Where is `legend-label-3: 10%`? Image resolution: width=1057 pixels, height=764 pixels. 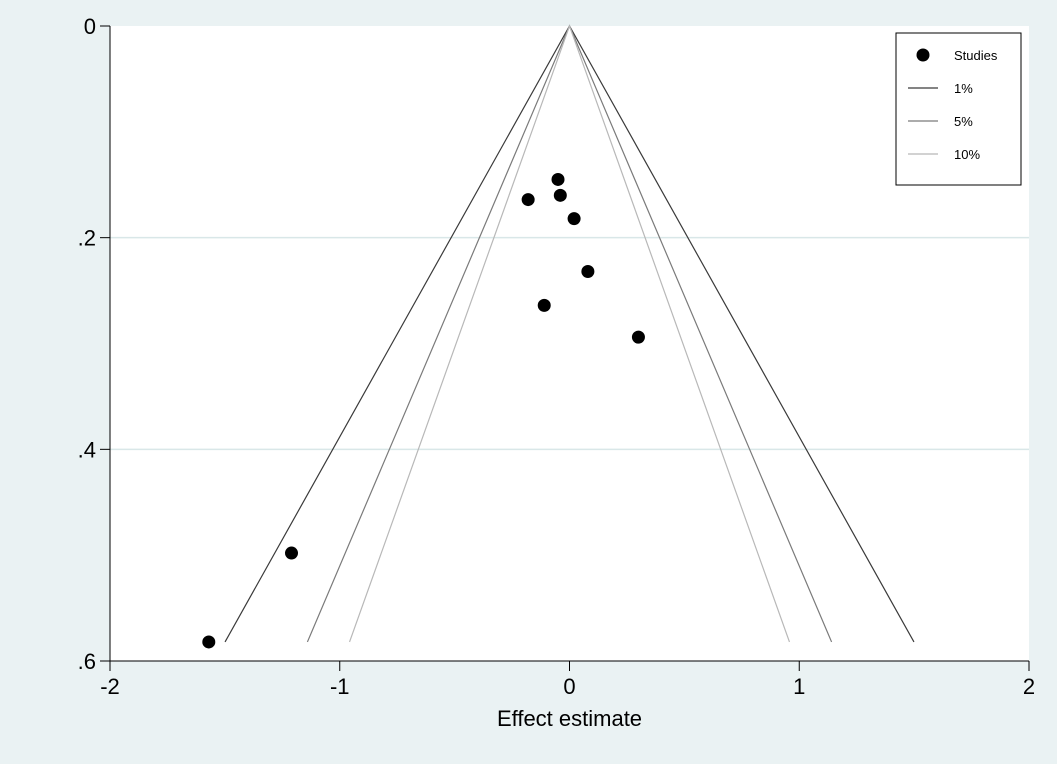 legend-label-3: 10% is located at coordinates (967, 154).